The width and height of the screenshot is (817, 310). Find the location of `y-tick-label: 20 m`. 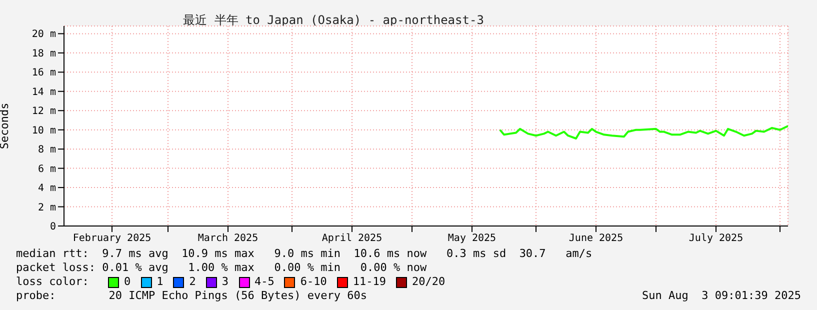

y-tick-label: 20 m is located at coordinates (44, 34).